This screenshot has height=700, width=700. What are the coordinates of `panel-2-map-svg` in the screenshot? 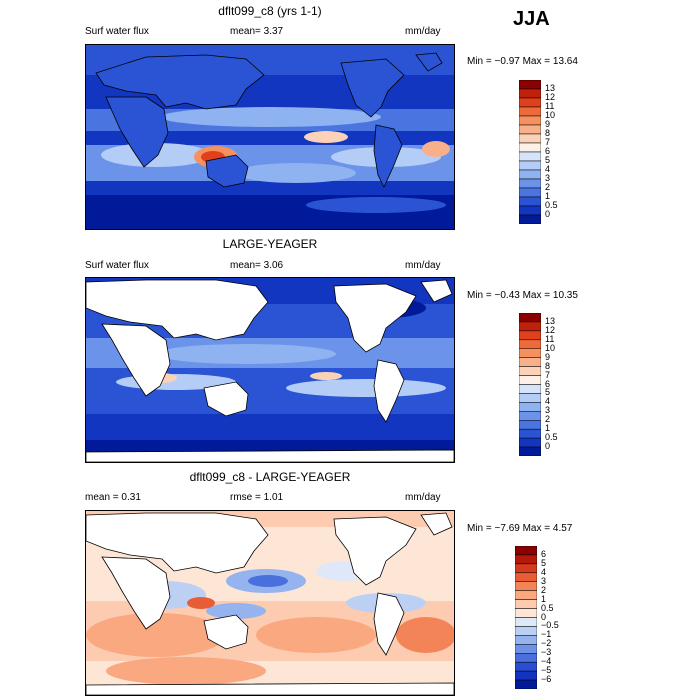 It's located at (270, 370).